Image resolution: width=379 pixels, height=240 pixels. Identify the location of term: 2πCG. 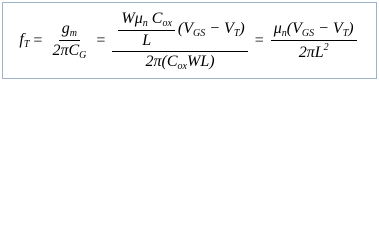
(69, 51).